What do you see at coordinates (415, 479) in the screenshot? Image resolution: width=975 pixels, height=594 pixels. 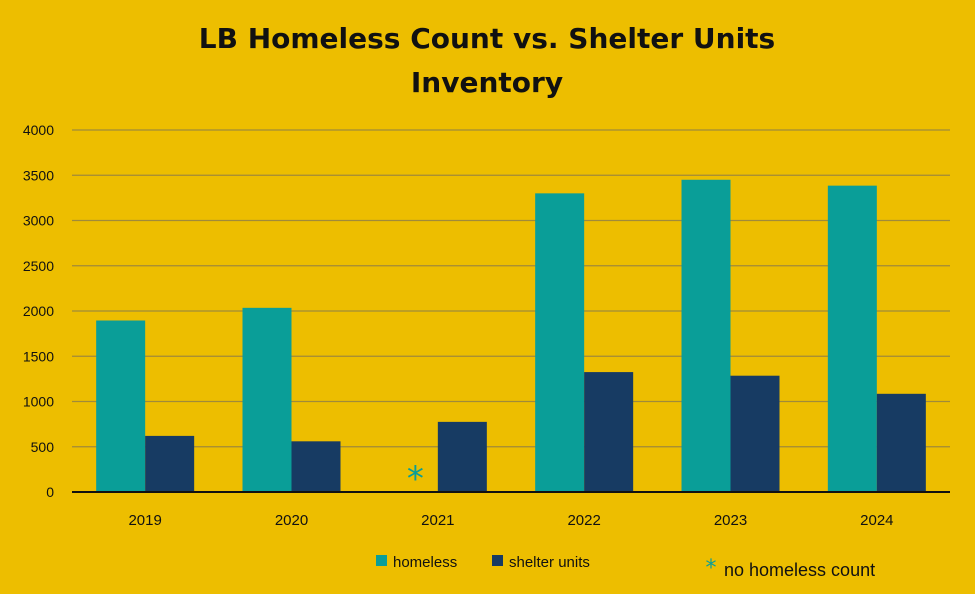 I see `missing-value-marker: *` at bounding box center [415, 479].